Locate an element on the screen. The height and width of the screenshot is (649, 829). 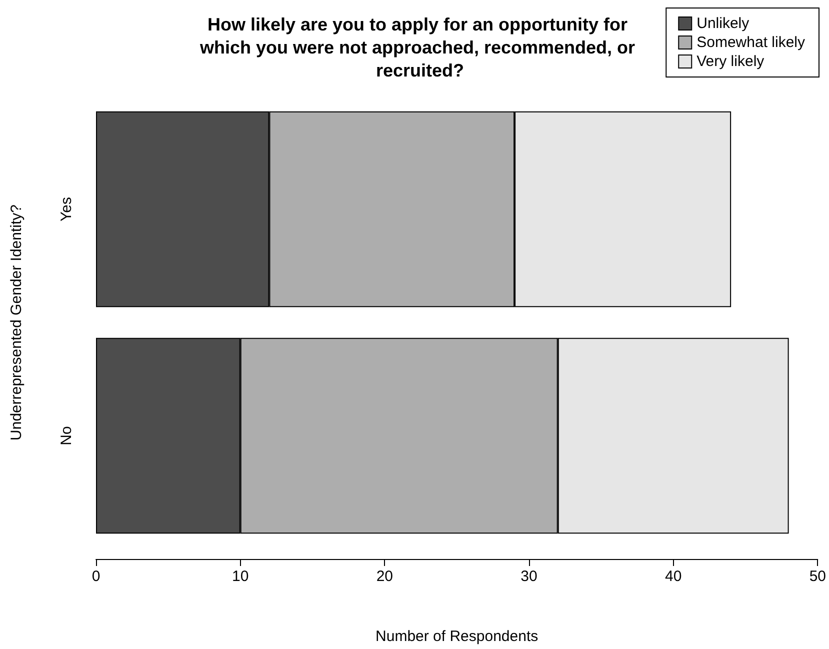
legend-label: Very likely is located at coordinates (730, 61).